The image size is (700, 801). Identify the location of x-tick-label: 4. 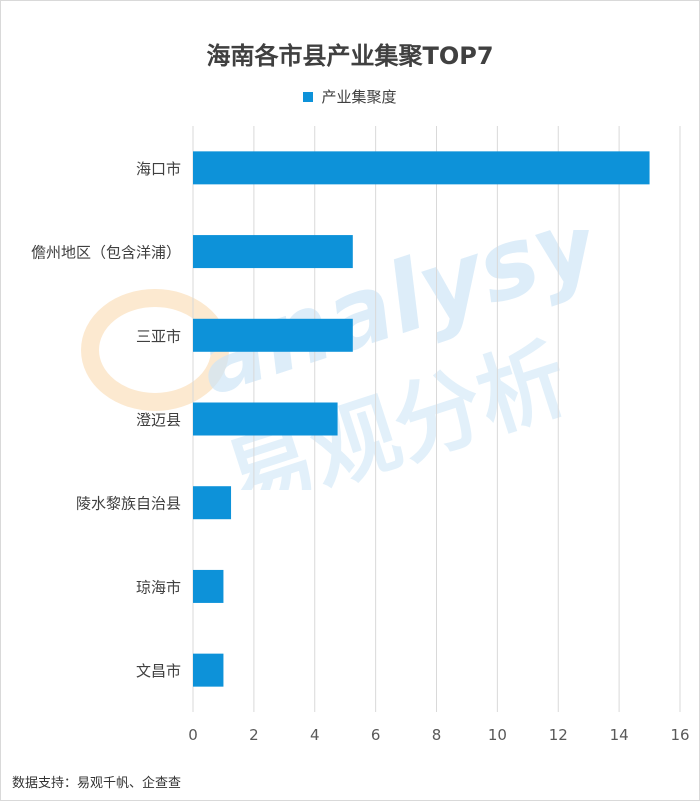
(315, 735).